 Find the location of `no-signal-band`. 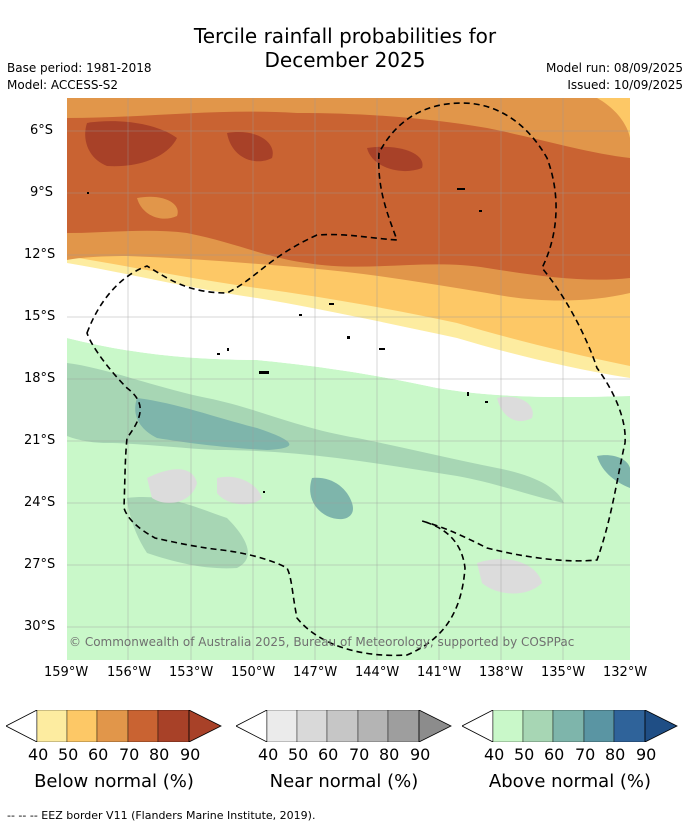

no-signal-band is located at coordinates (348, 330).